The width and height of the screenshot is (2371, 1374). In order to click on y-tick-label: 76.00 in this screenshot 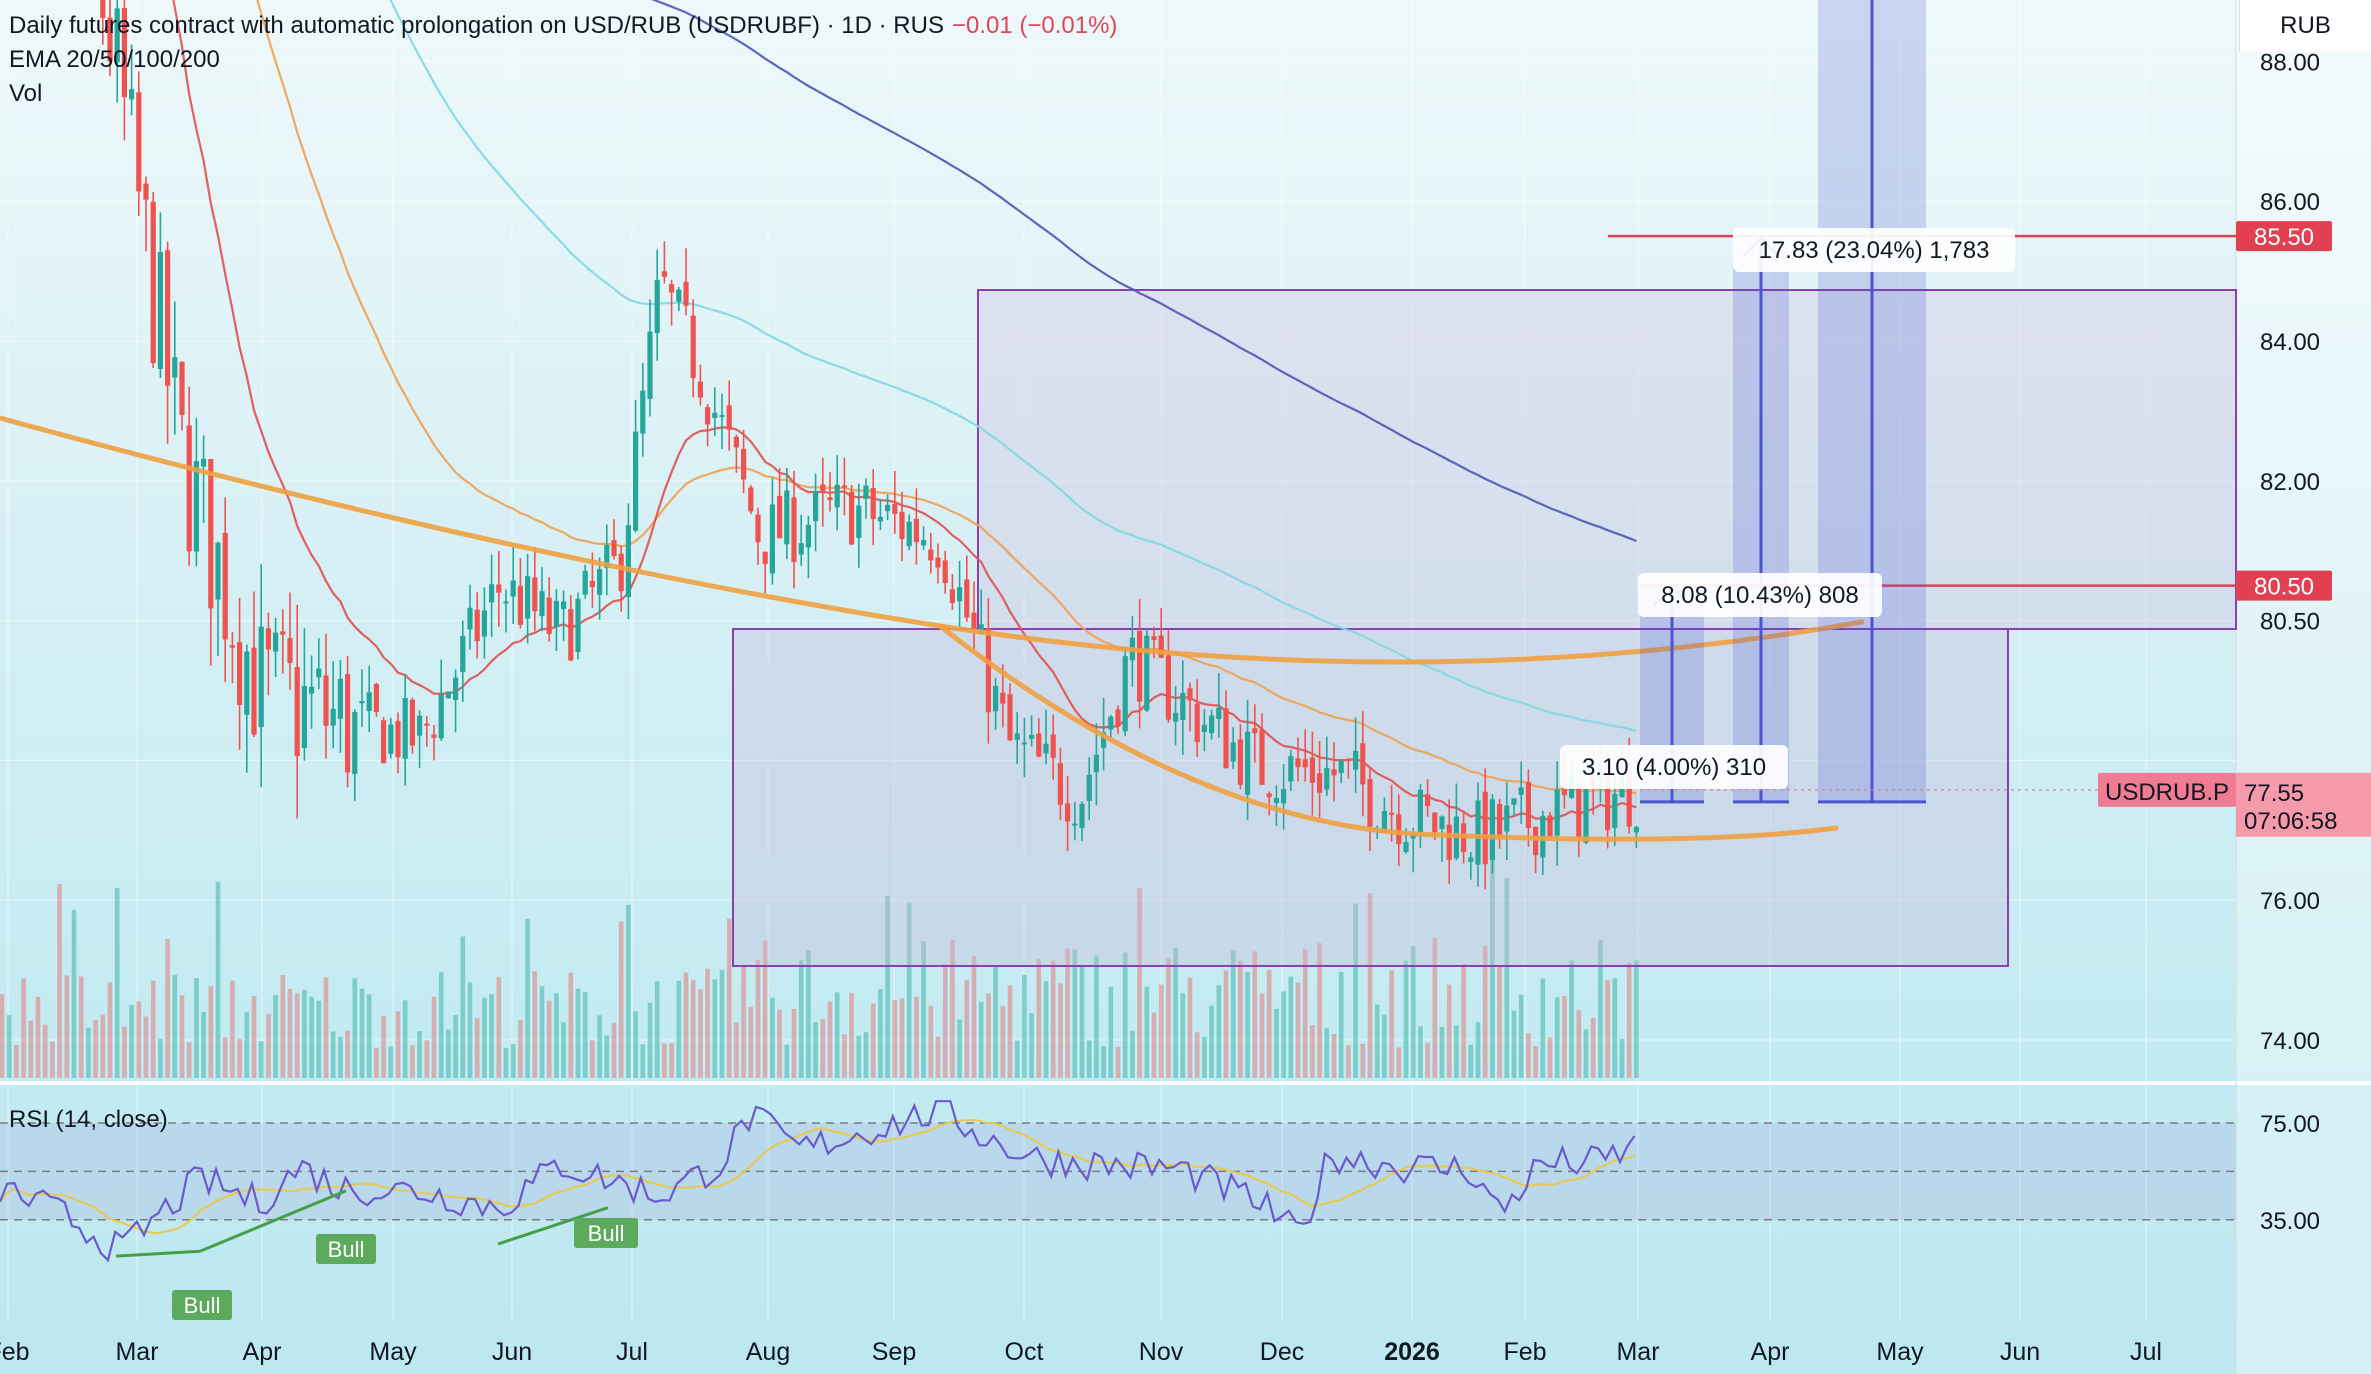, I will do `click(2290, 901)`.